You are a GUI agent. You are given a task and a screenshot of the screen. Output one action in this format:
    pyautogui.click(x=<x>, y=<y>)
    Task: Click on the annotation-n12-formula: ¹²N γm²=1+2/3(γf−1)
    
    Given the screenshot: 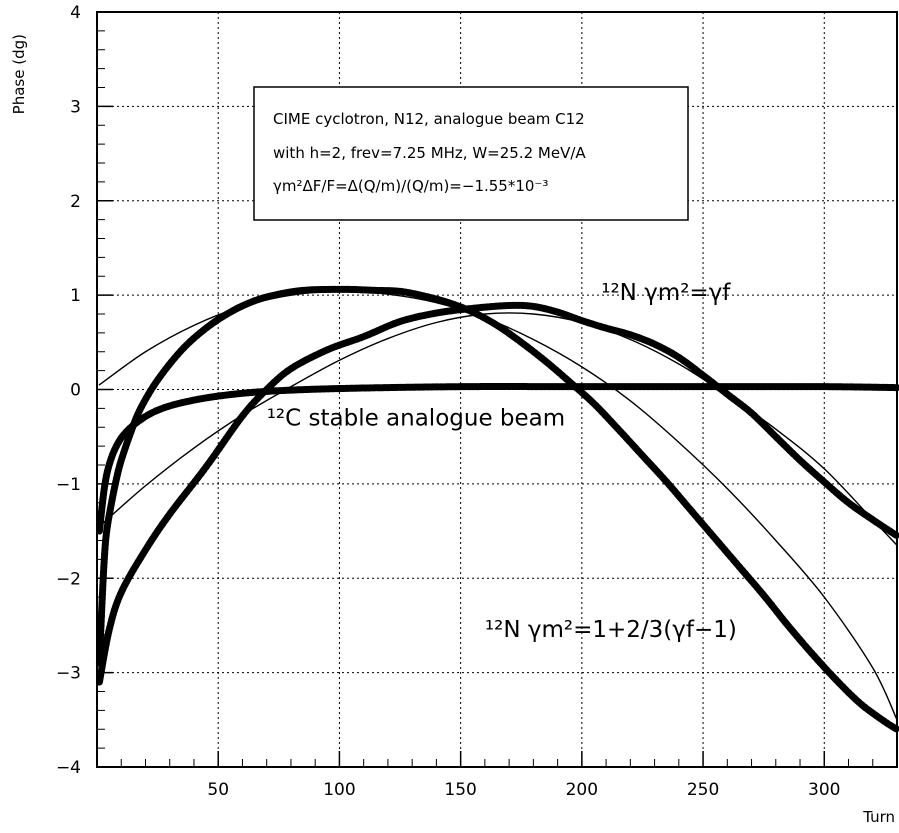 What is the action you would take?
    pyautogui.click(x=611, y=630)
    